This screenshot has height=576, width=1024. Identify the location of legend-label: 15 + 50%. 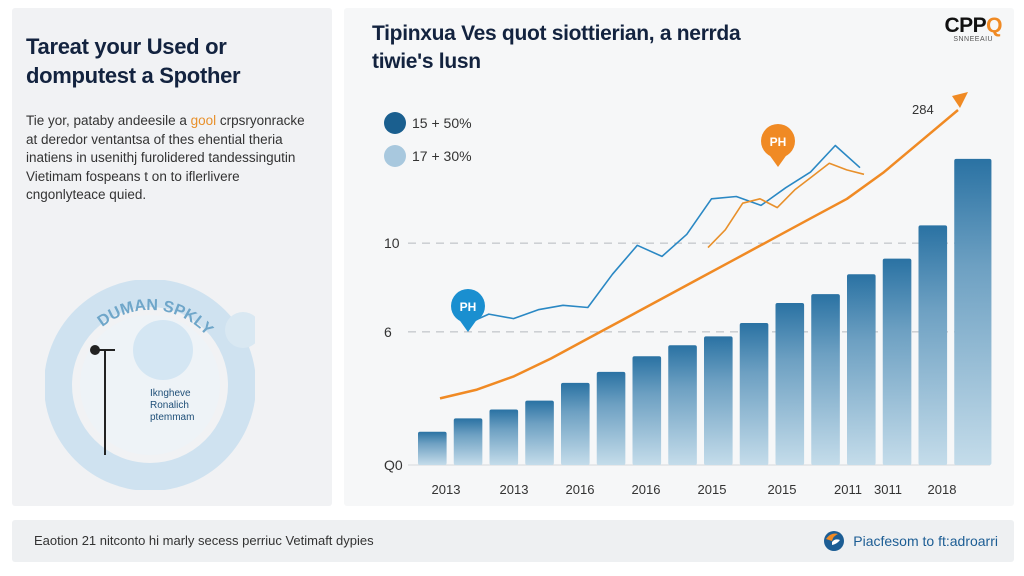
(442, 123).